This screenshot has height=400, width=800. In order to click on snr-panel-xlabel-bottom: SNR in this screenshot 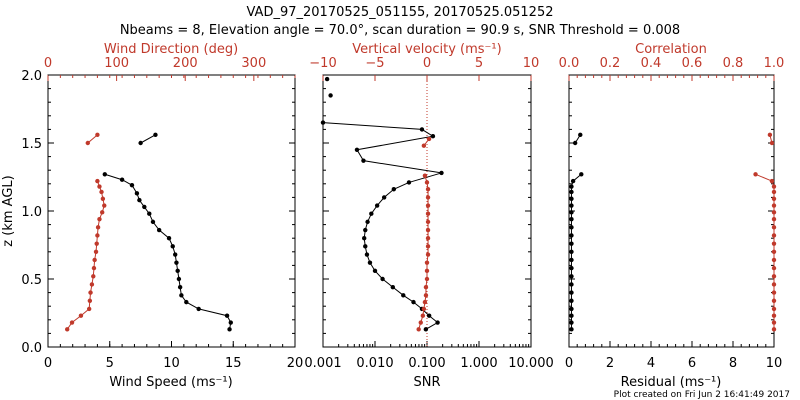, I will do `click(426, 382)`.